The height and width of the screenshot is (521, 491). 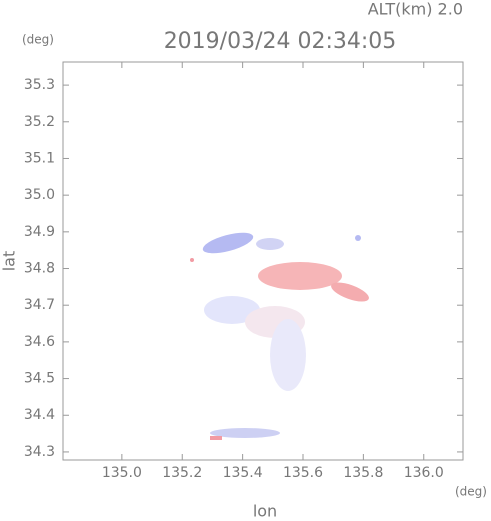 What do you see at coordinates (39, 269) in the screenshot?
I see `y-tick-label: 34.8` at bounding box center [39, 269].